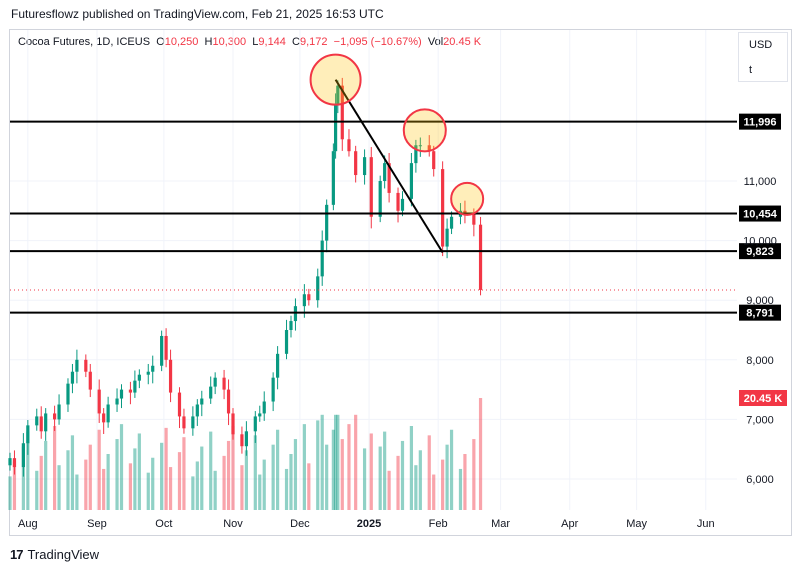  I want to click on price-tick-label: 9,000, so click(760, 301).